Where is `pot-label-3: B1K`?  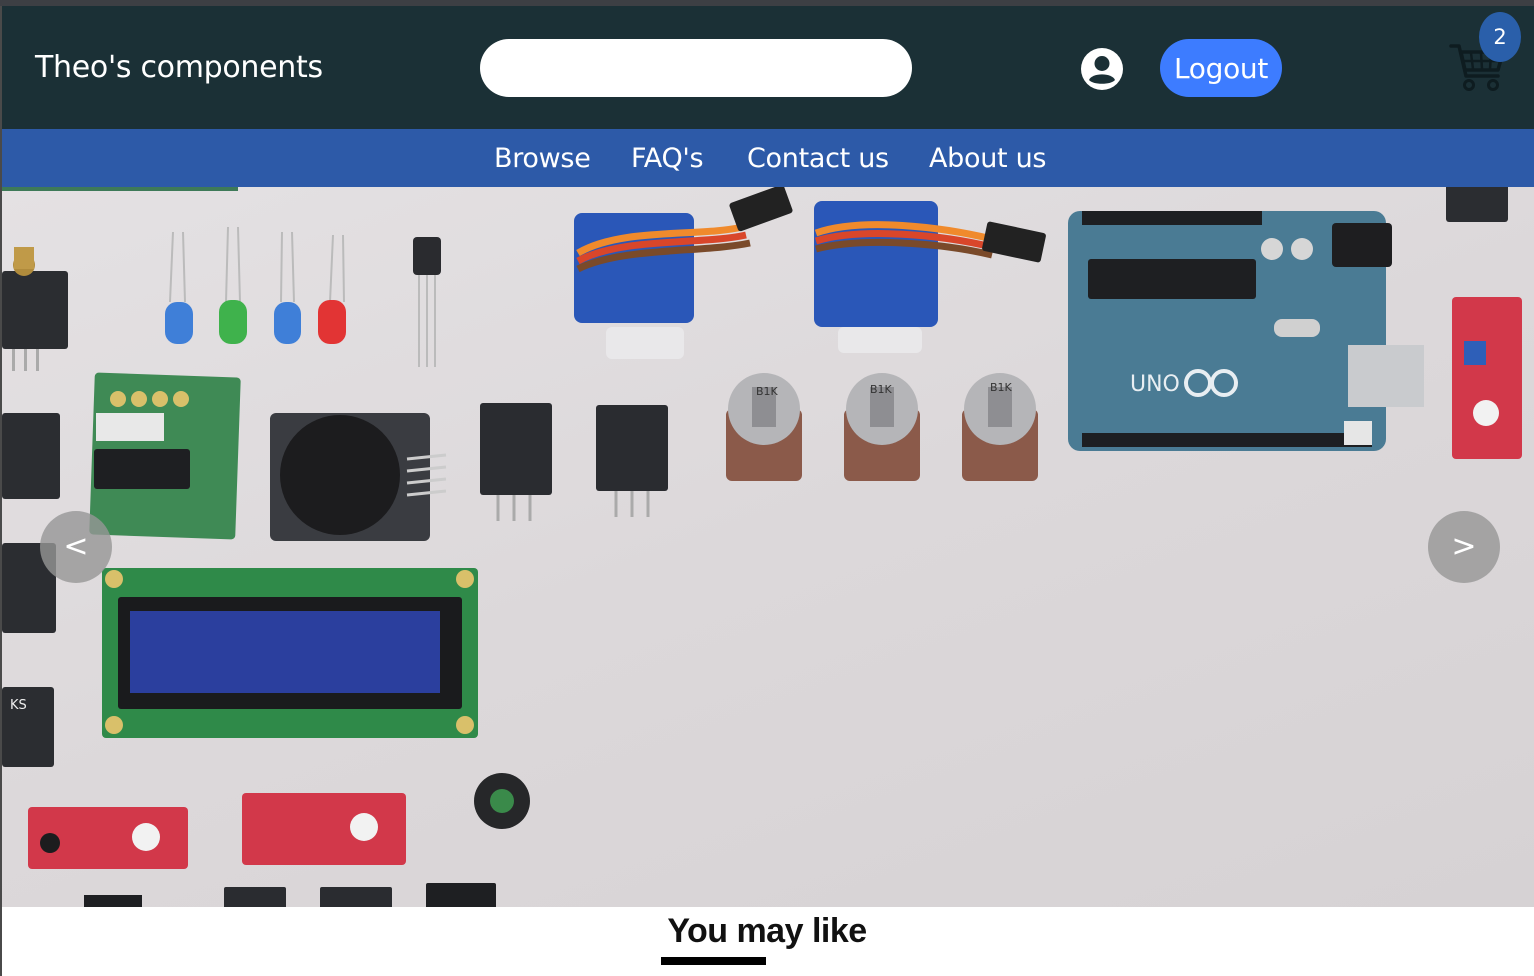
pot-label-3: B1K is located at coordinates (1001, 387).